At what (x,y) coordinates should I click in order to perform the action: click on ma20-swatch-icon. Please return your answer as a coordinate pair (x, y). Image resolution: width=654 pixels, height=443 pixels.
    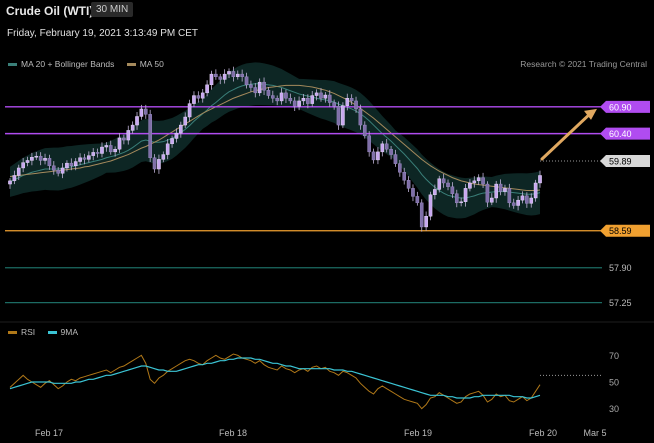
    Looking at the image, I should click on (12, 65).